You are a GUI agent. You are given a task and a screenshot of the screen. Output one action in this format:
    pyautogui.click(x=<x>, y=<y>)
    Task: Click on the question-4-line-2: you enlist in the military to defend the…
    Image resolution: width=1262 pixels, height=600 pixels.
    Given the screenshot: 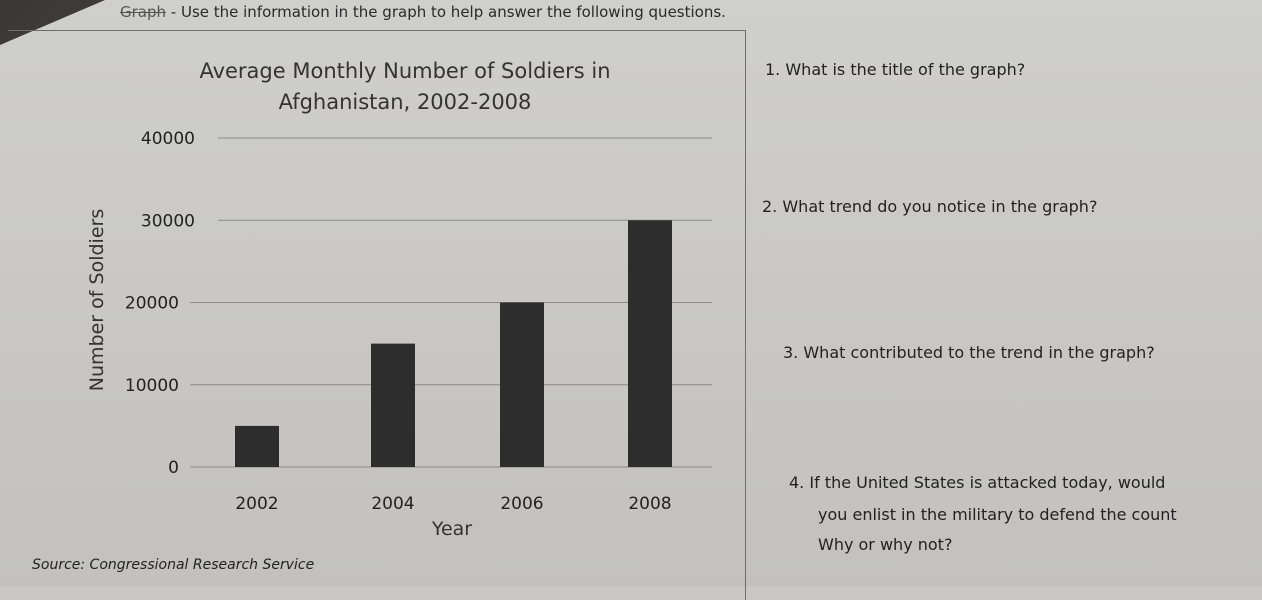 What is the action you would take?
    pyautogui.click(x=997, y=514)
    